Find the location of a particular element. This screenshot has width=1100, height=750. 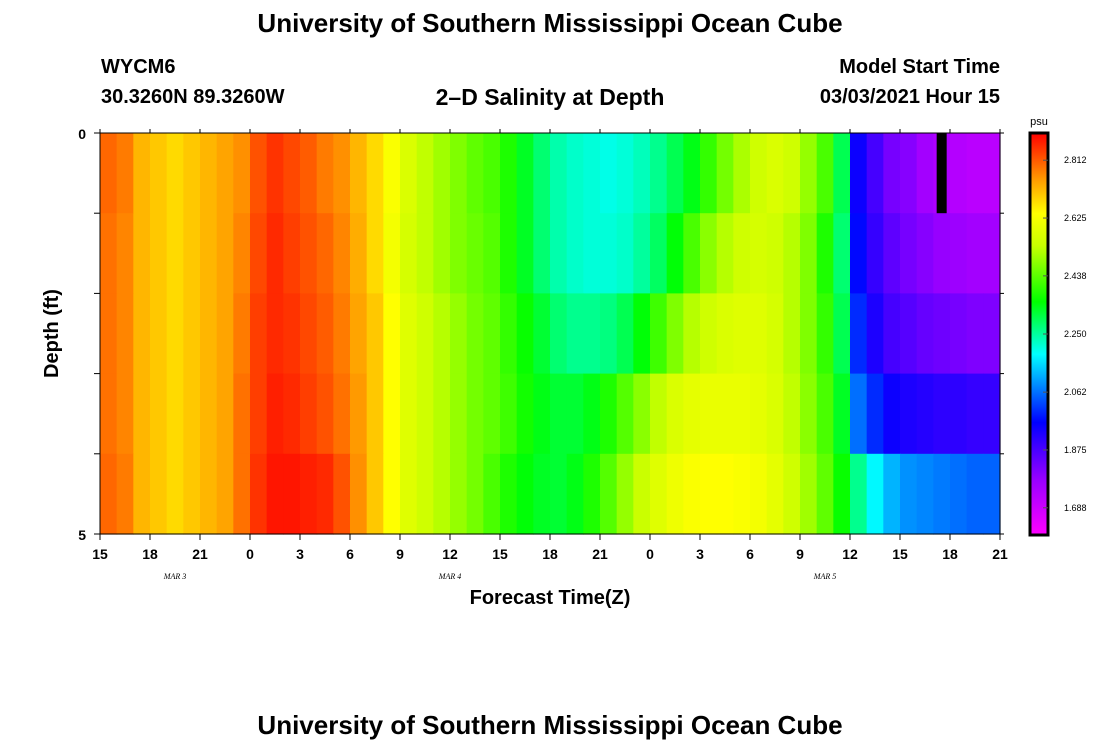

x-tick-label: 15 is located at coordinates (900, 554).